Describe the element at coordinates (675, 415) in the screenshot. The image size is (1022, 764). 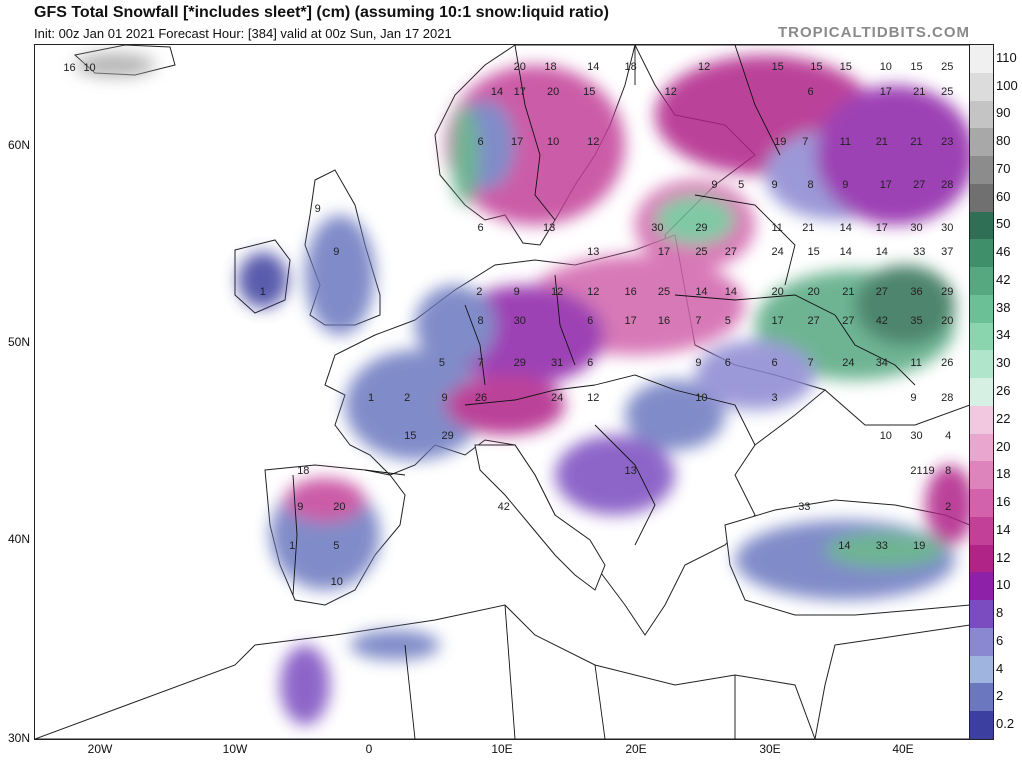
I see `snow-area-carpathians` at that location.